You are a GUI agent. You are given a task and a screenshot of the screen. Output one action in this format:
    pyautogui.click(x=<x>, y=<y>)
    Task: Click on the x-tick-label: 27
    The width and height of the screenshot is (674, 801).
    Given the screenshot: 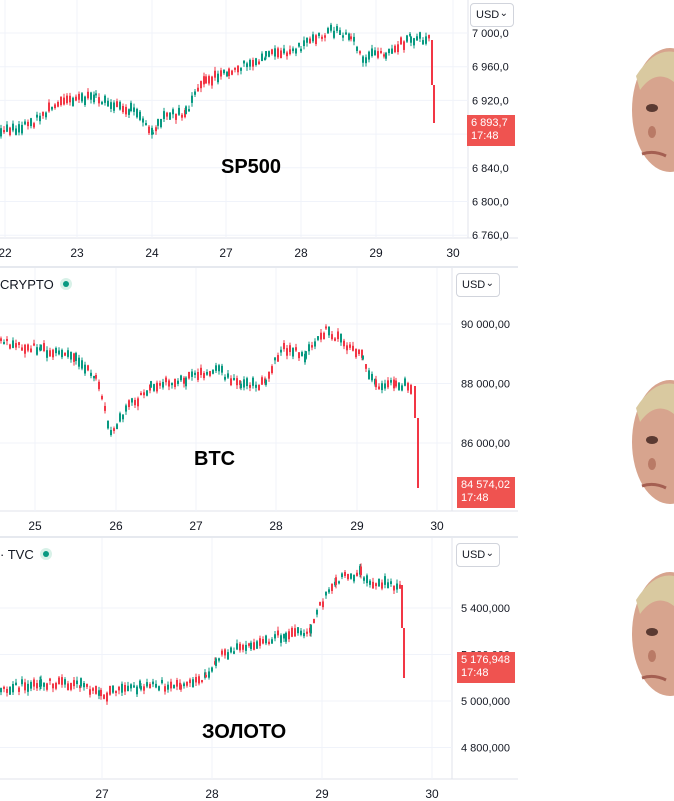 What is the action you would take?
    pyautogui.click(x=226, y=253)
    